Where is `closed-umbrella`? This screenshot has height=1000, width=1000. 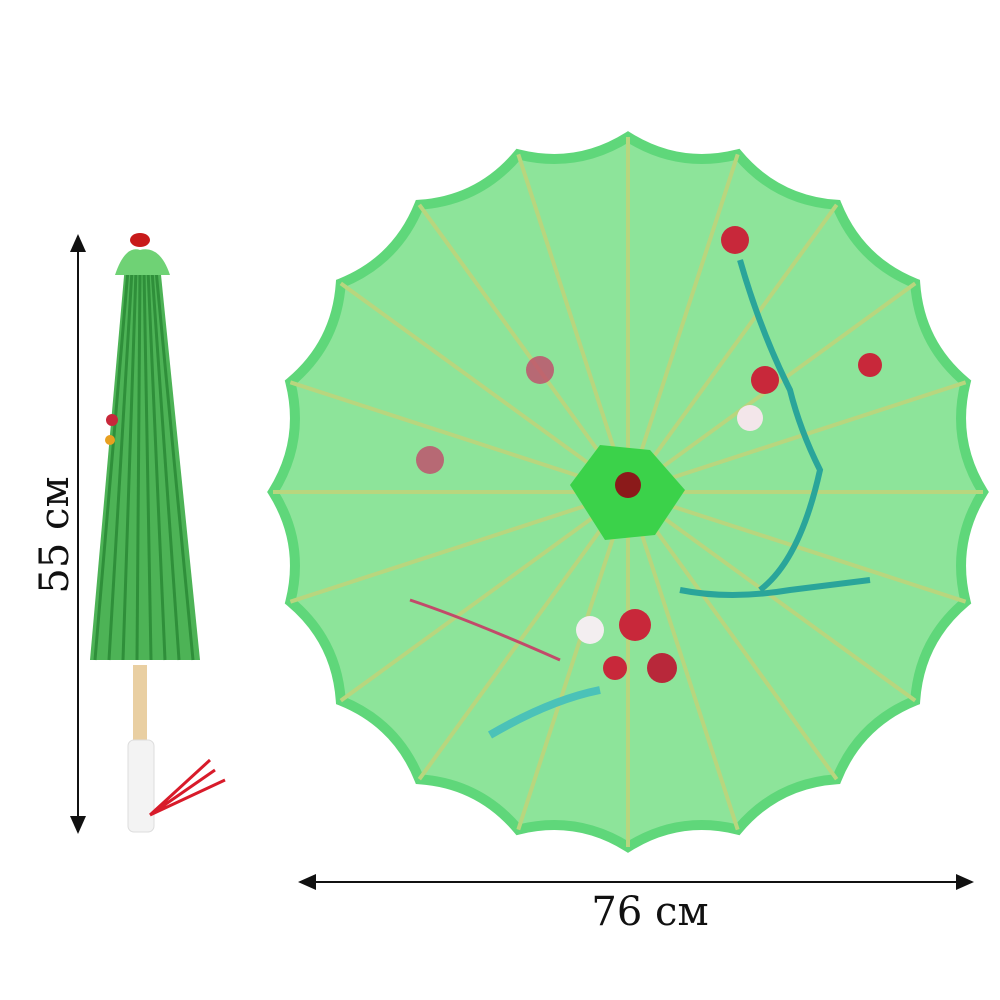 closed-umbrella is located at coordinates (158, 533).